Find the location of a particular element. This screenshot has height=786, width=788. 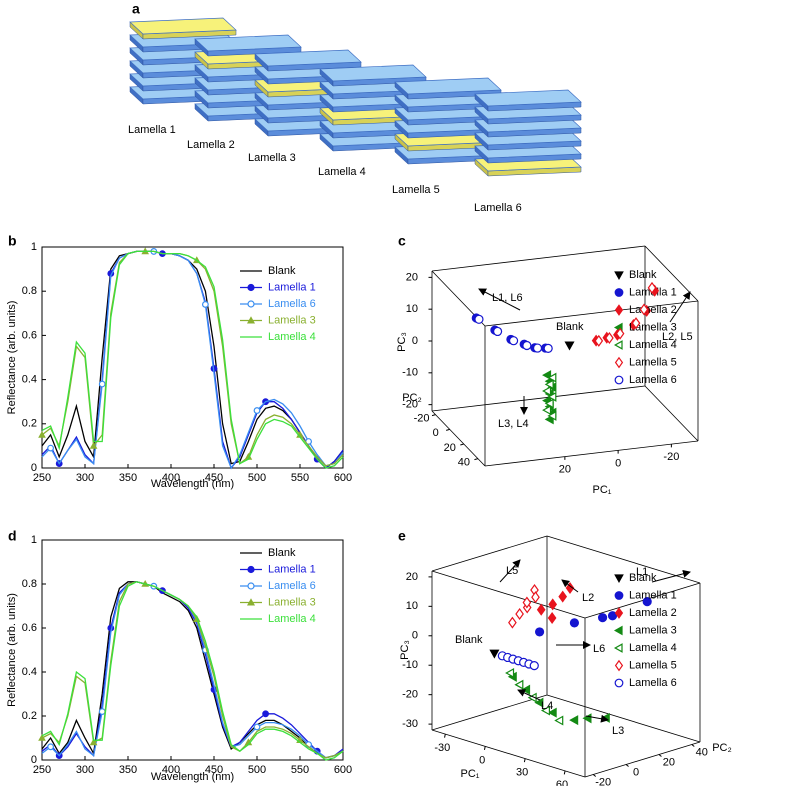

panel-label: c is located at coordinates (402, 241).